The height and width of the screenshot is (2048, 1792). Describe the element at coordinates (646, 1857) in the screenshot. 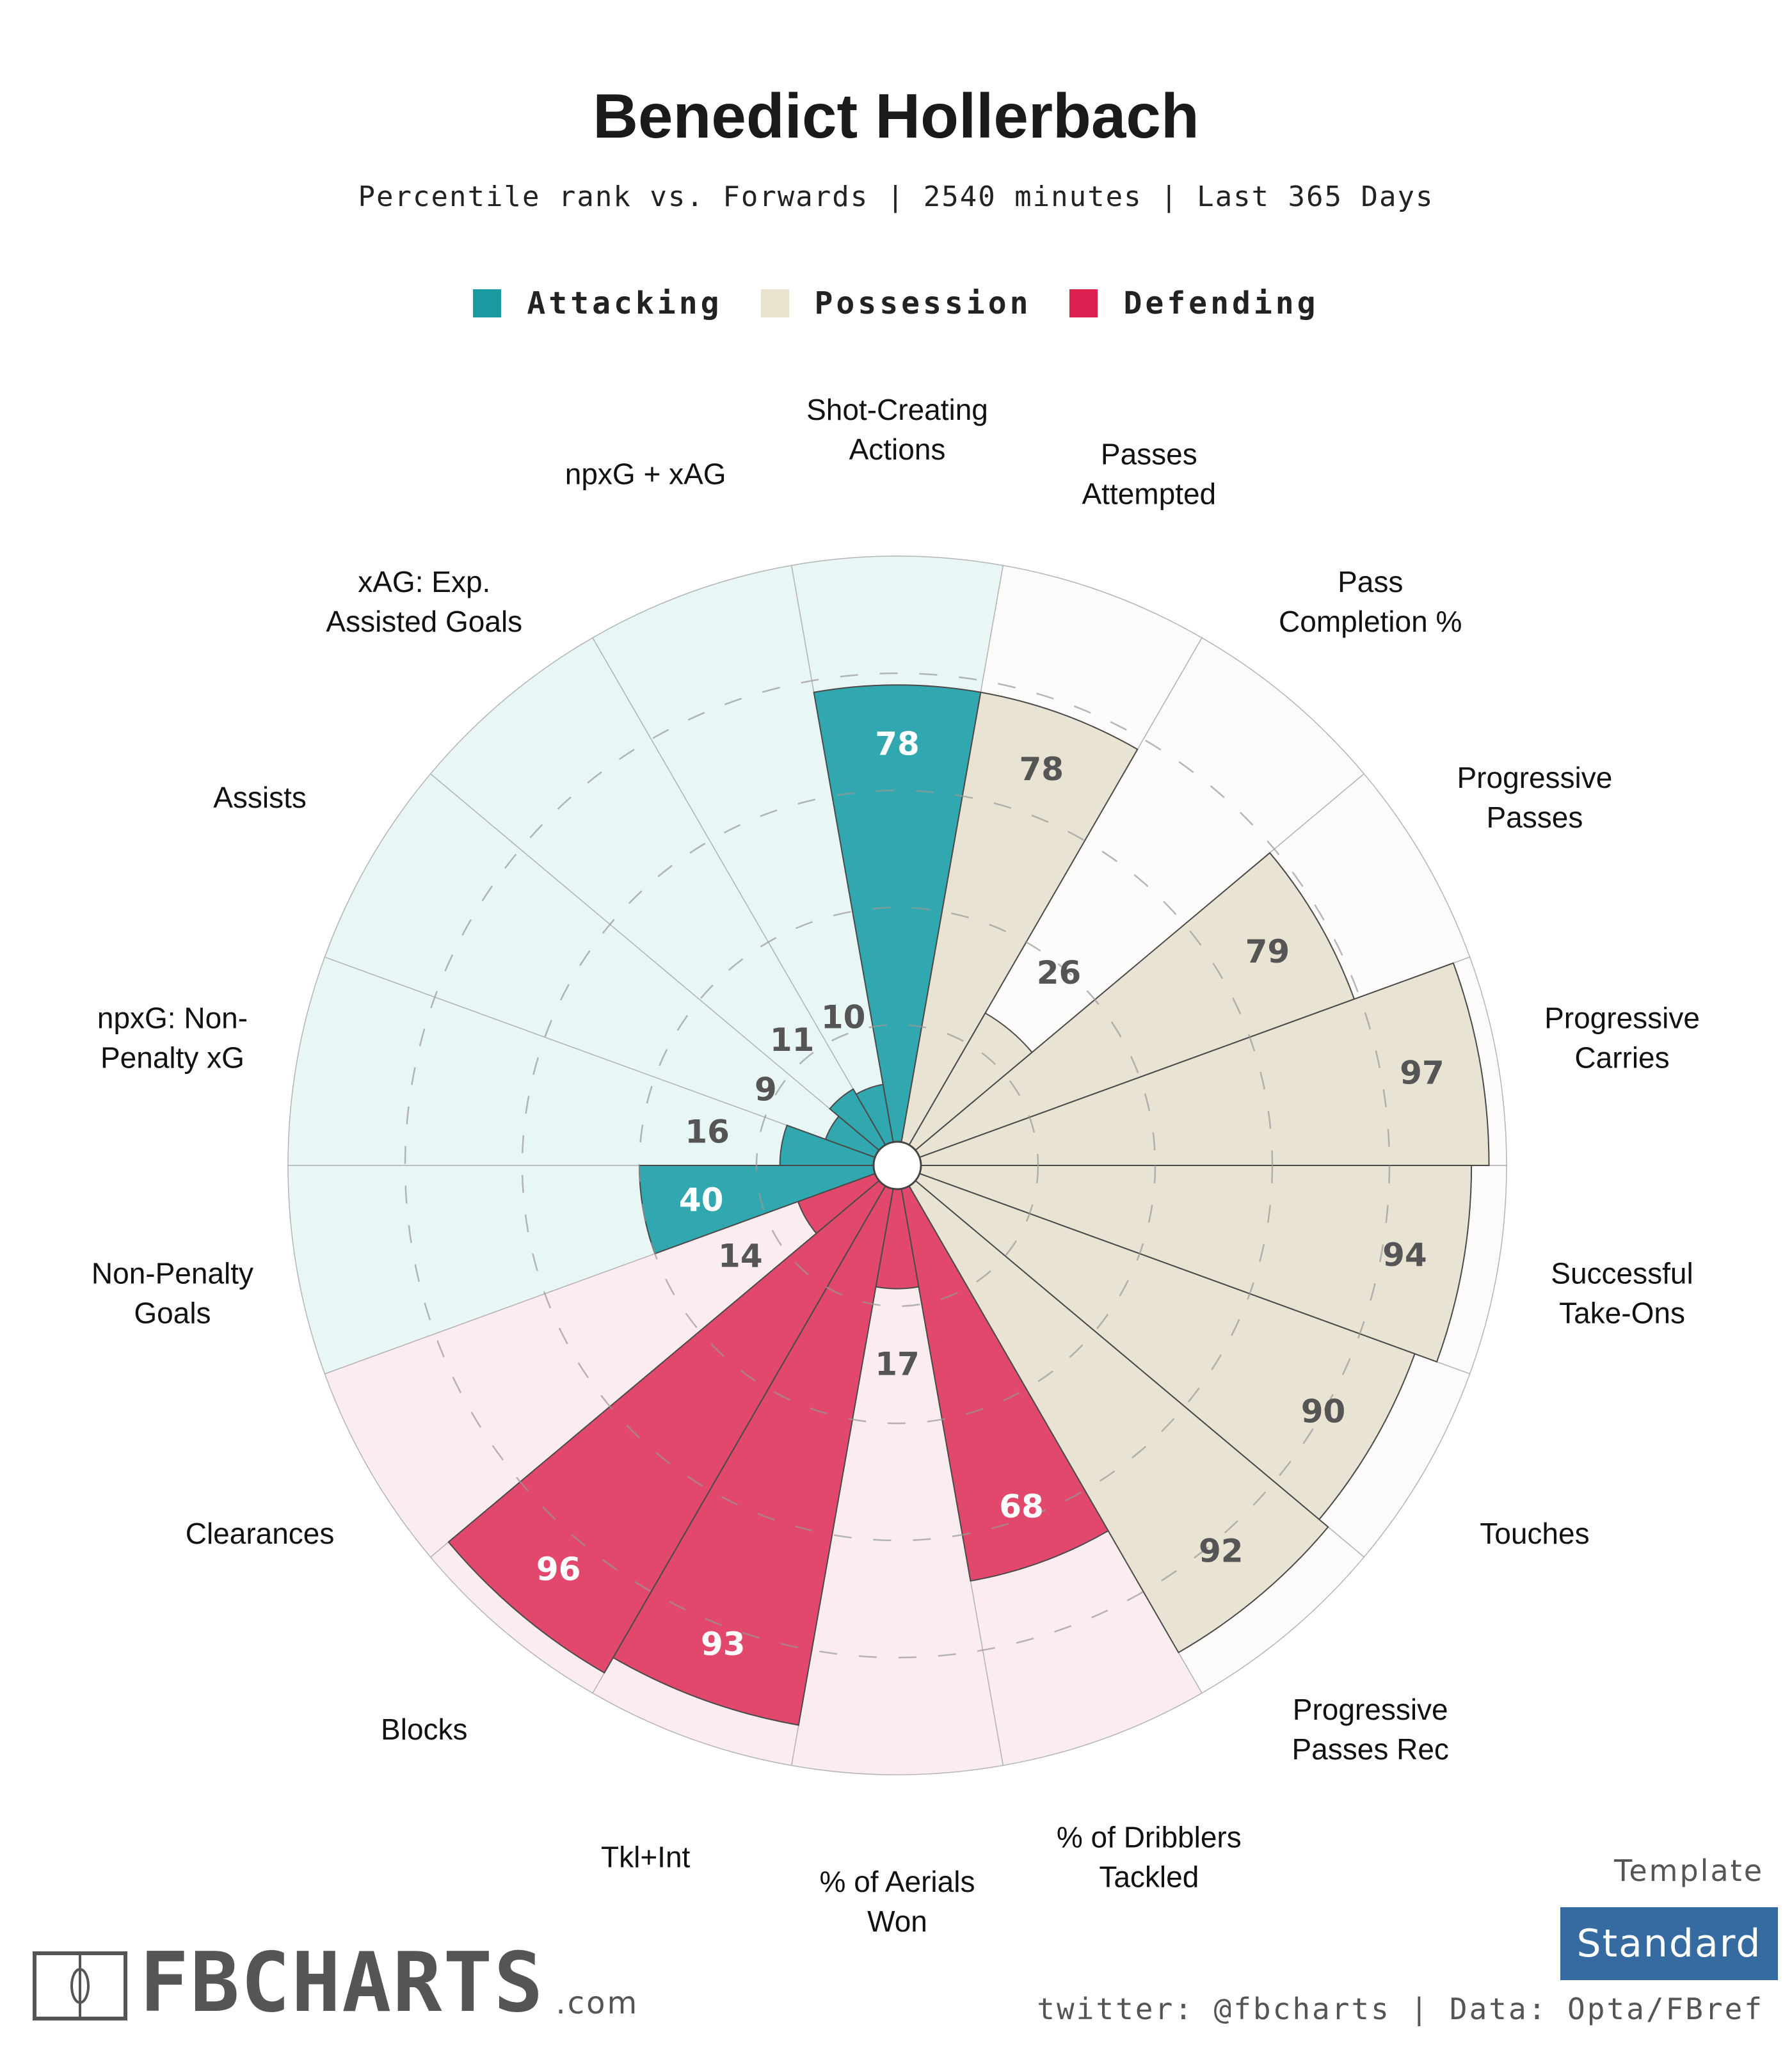

I see `category-label: Tkl+Int` at that location.